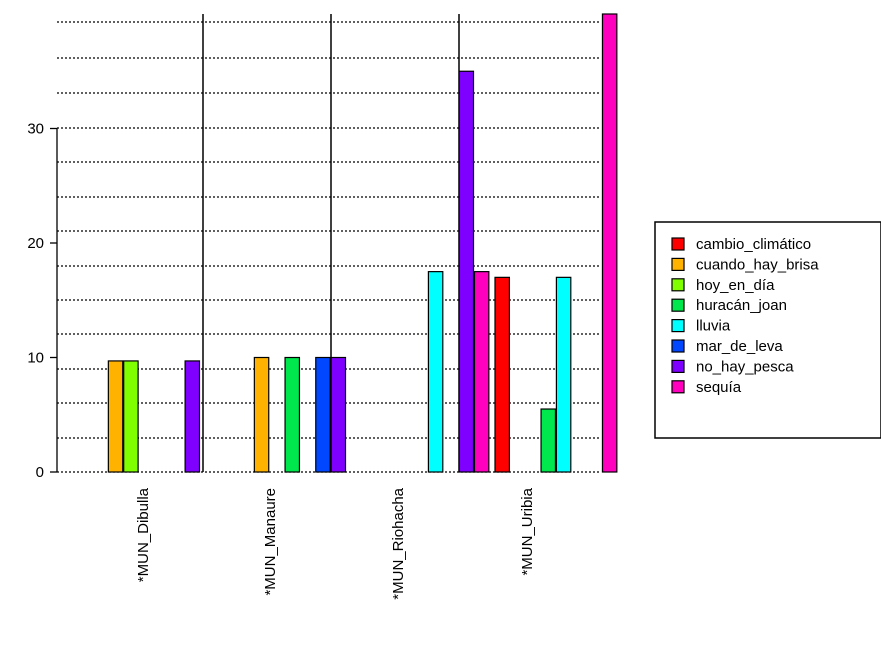 The height and width of the screenshot is (664, 881). Describe the element at coordinates (323, 414) in the screenshot. I see `bar-mun-manaure-mar-de-leva` at that location.